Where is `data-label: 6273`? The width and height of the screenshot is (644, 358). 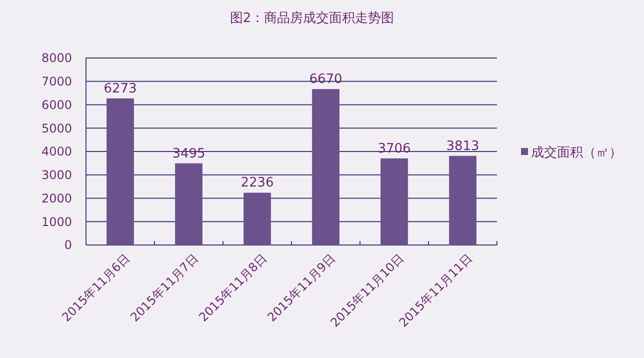 data-label: 6273 is located at coordinates (120, 88).